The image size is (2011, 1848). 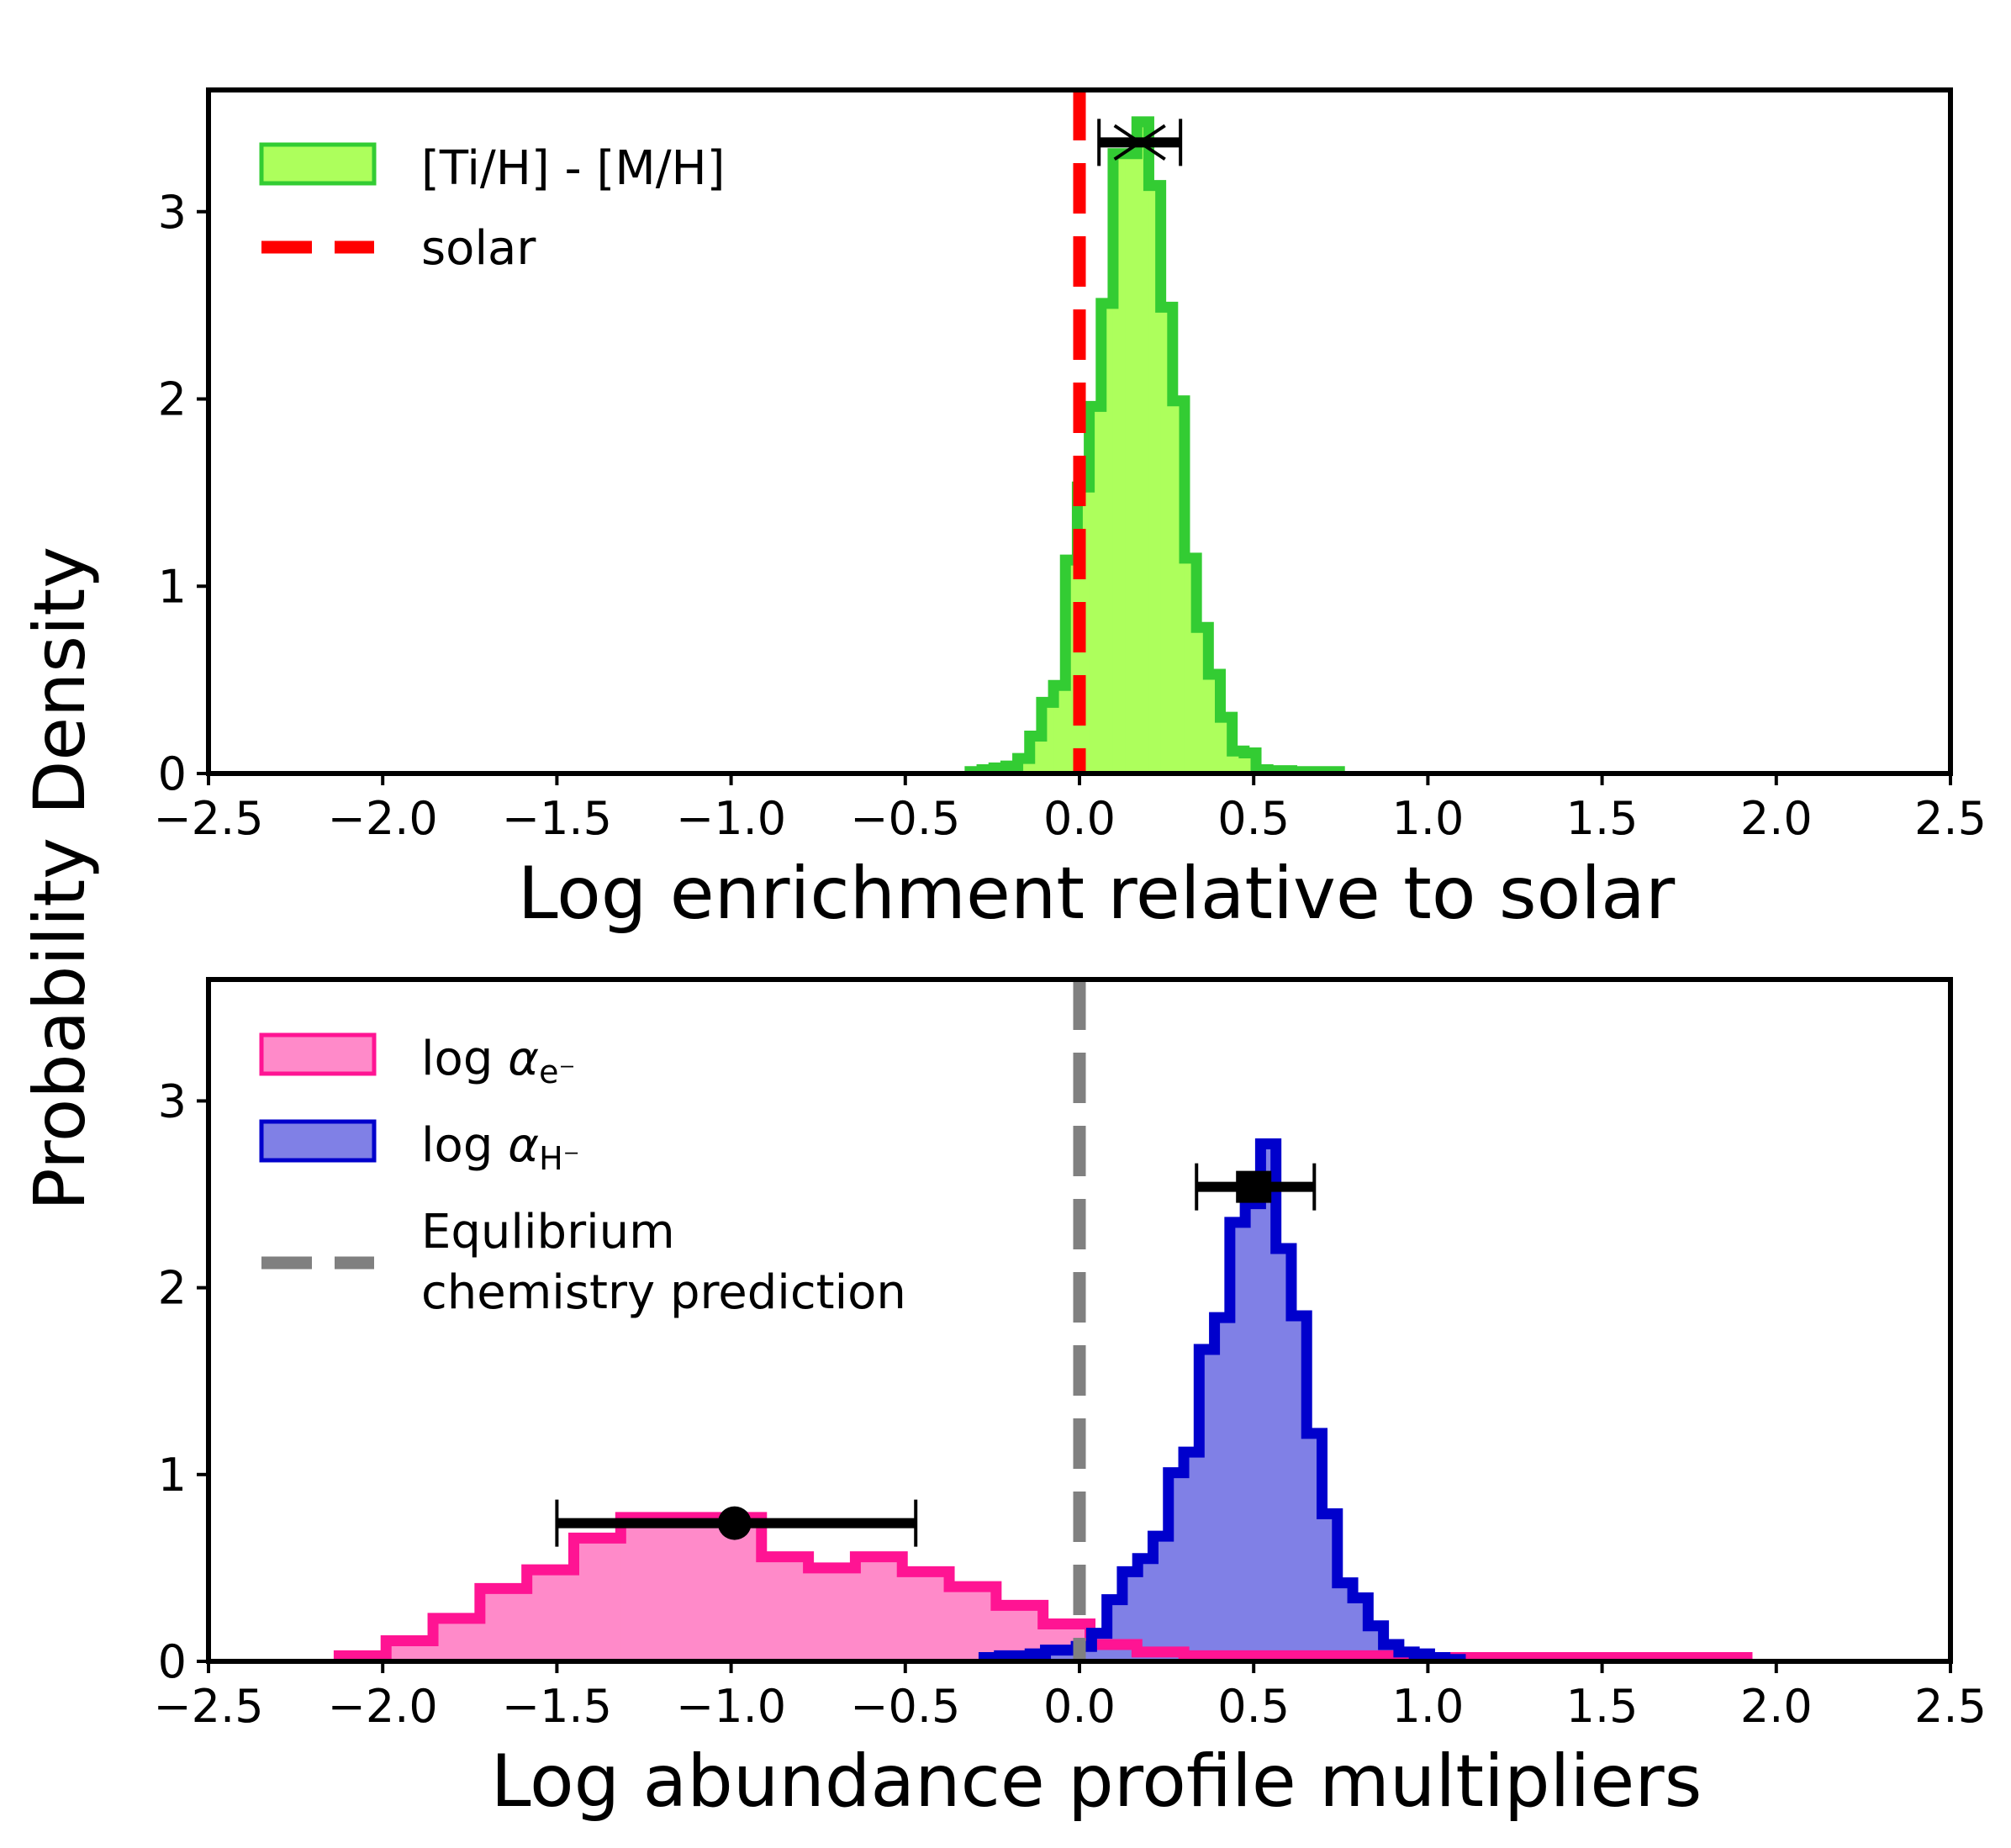 I want to click on x-axis-label: Log abundance profile multipliers, so click(x=1096, y=1782).